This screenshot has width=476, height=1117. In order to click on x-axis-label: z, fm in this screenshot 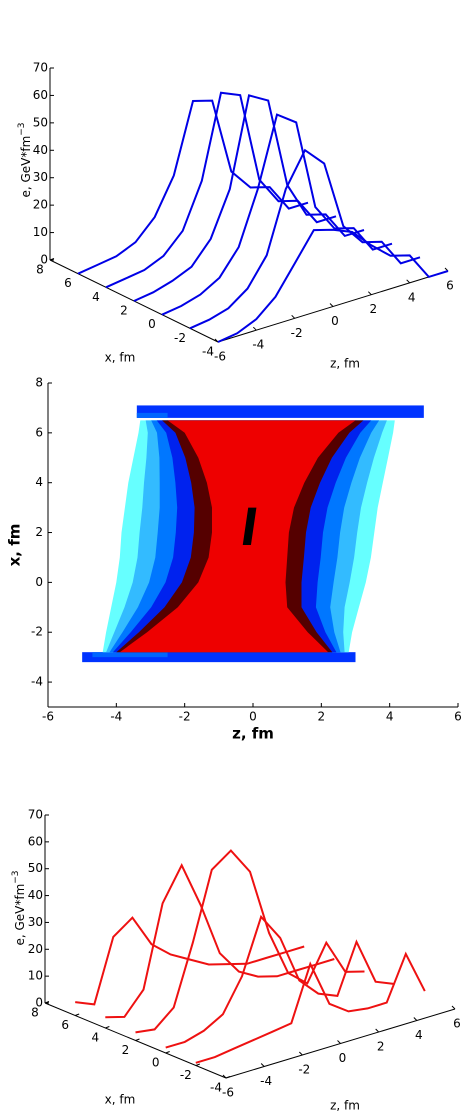, I will do `click(253, 734)`.